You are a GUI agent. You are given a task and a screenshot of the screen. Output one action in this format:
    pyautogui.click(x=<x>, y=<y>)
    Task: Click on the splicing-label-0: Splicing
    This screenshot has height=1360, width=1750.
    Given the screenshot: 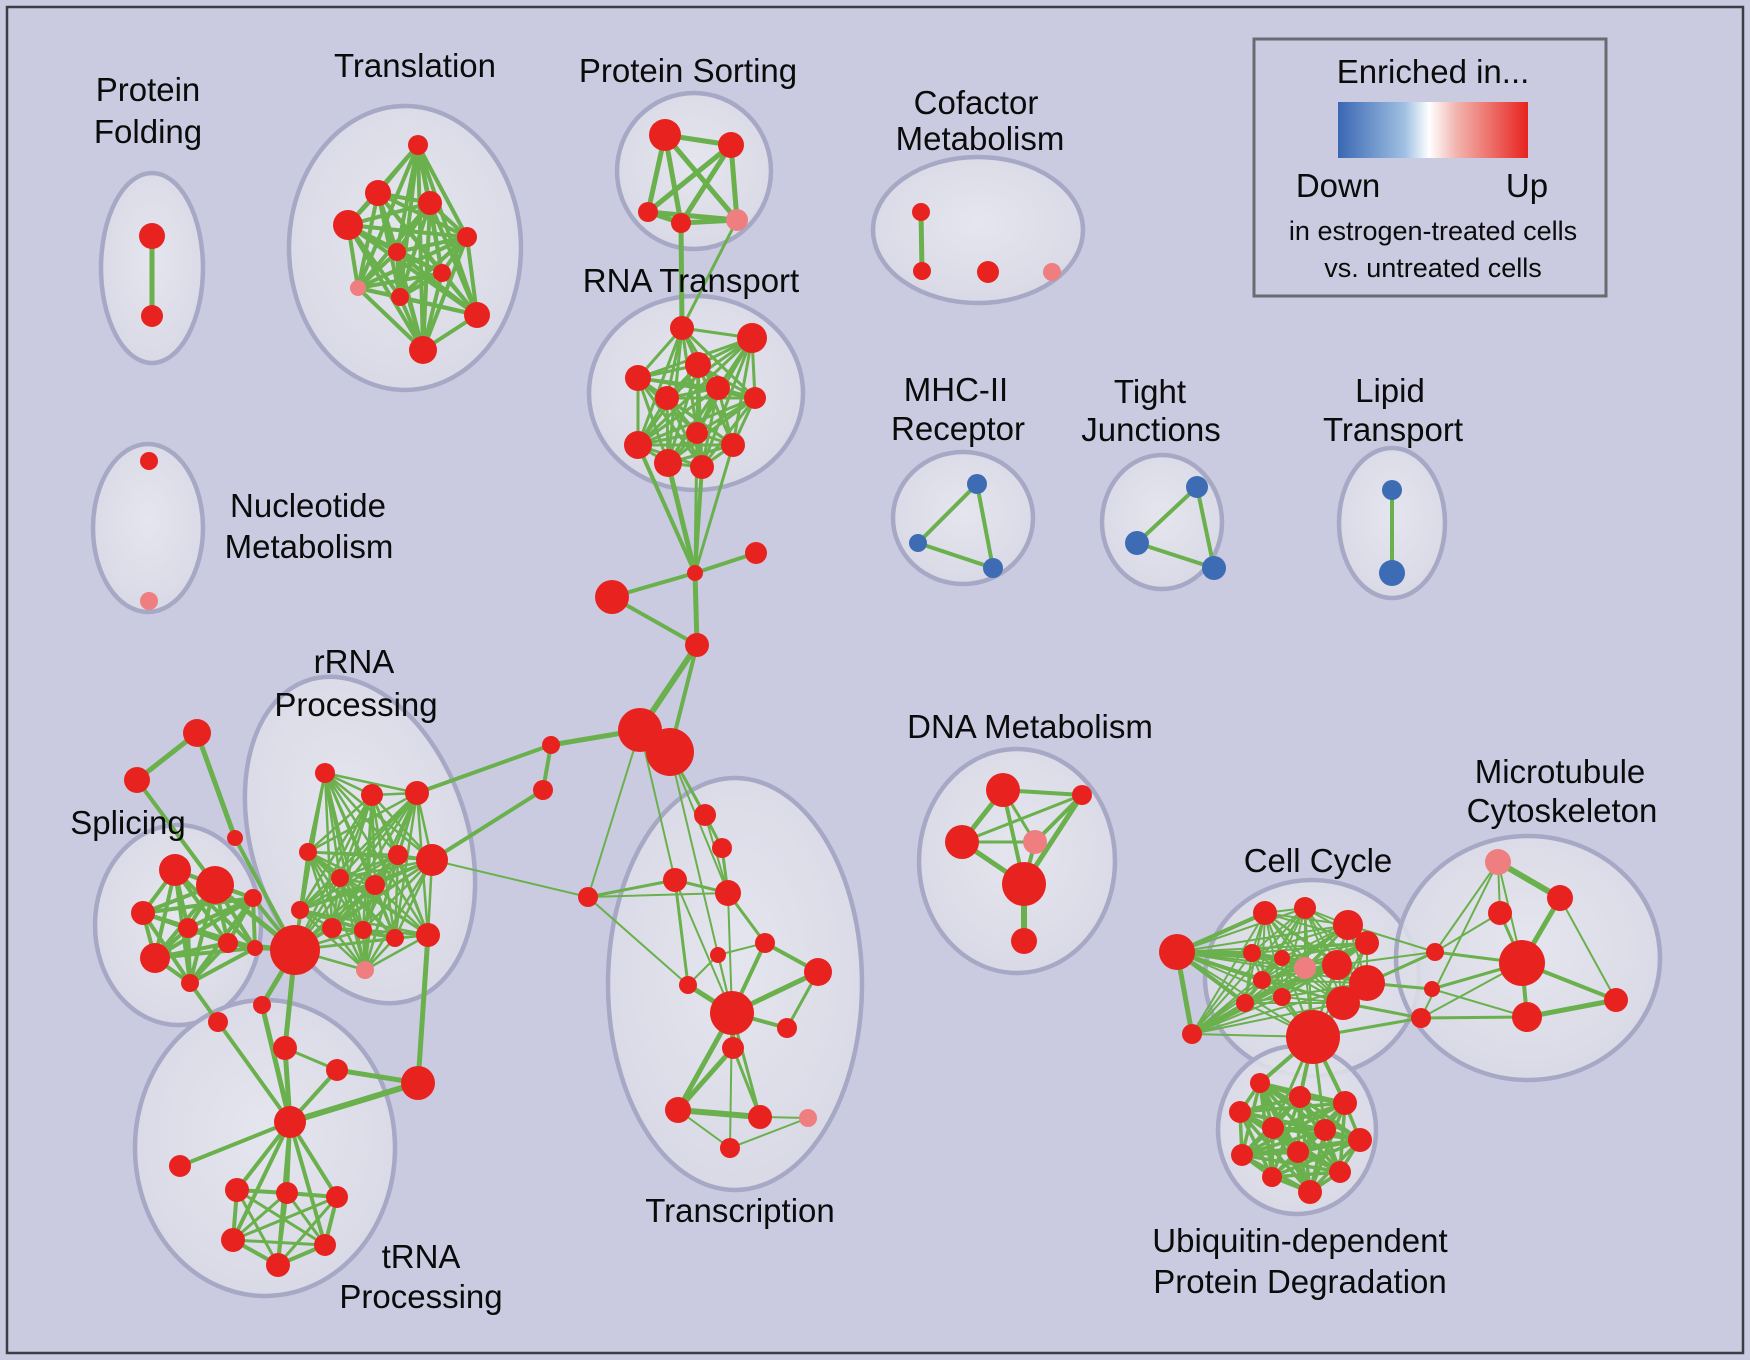 What is the action you would take?
    pyautogui.click(x=128, y=822)
    